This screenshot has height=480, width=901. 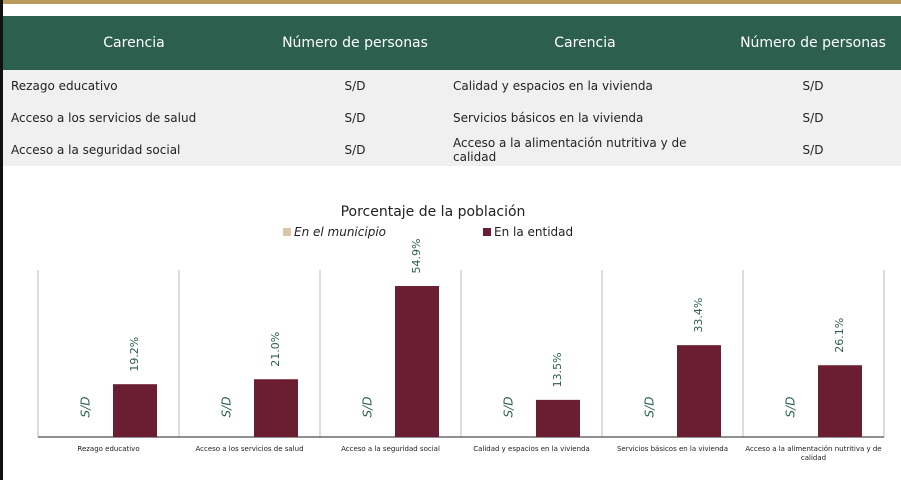 I want to click on value-label: 19.2%, so click(x=134, y=354).